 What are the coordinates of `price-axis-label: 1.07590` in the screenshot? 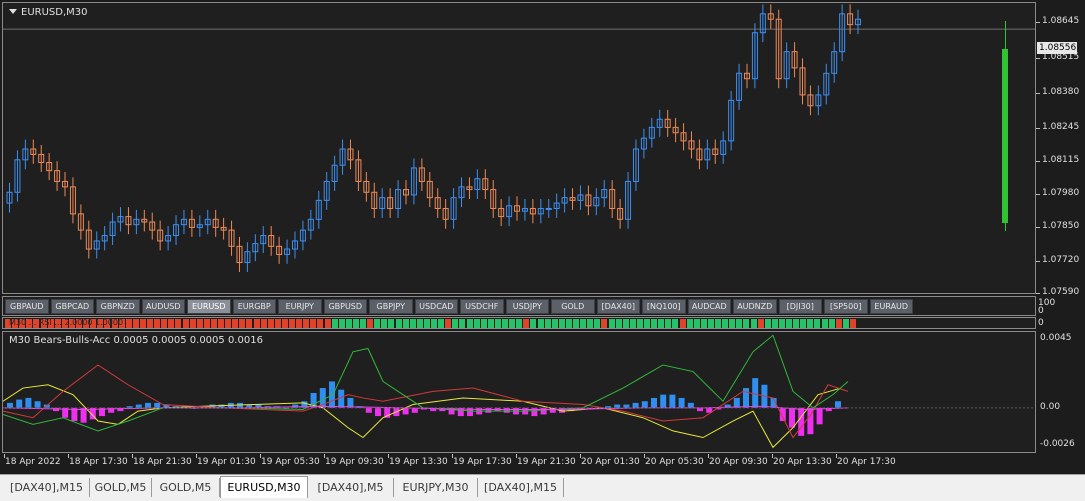 It's located at (1061, 292).